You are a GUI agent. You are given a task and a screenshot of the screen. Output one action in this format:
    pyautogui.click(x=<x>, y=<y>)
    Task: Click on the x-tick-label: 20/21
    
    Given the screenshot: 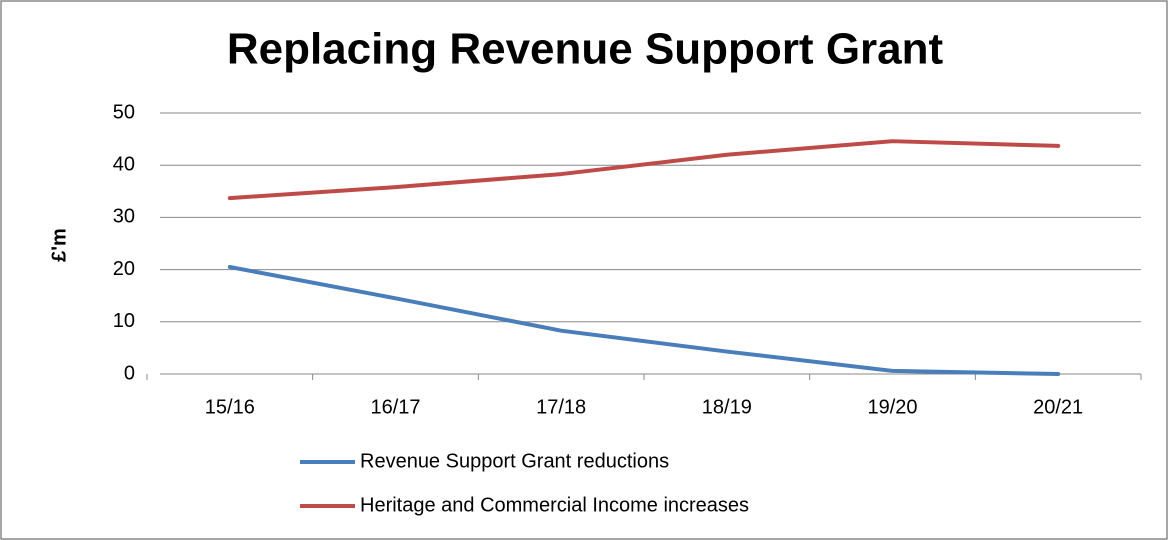 What is the action you would take?
    pyautogui.click(x=1058, y=407)
    